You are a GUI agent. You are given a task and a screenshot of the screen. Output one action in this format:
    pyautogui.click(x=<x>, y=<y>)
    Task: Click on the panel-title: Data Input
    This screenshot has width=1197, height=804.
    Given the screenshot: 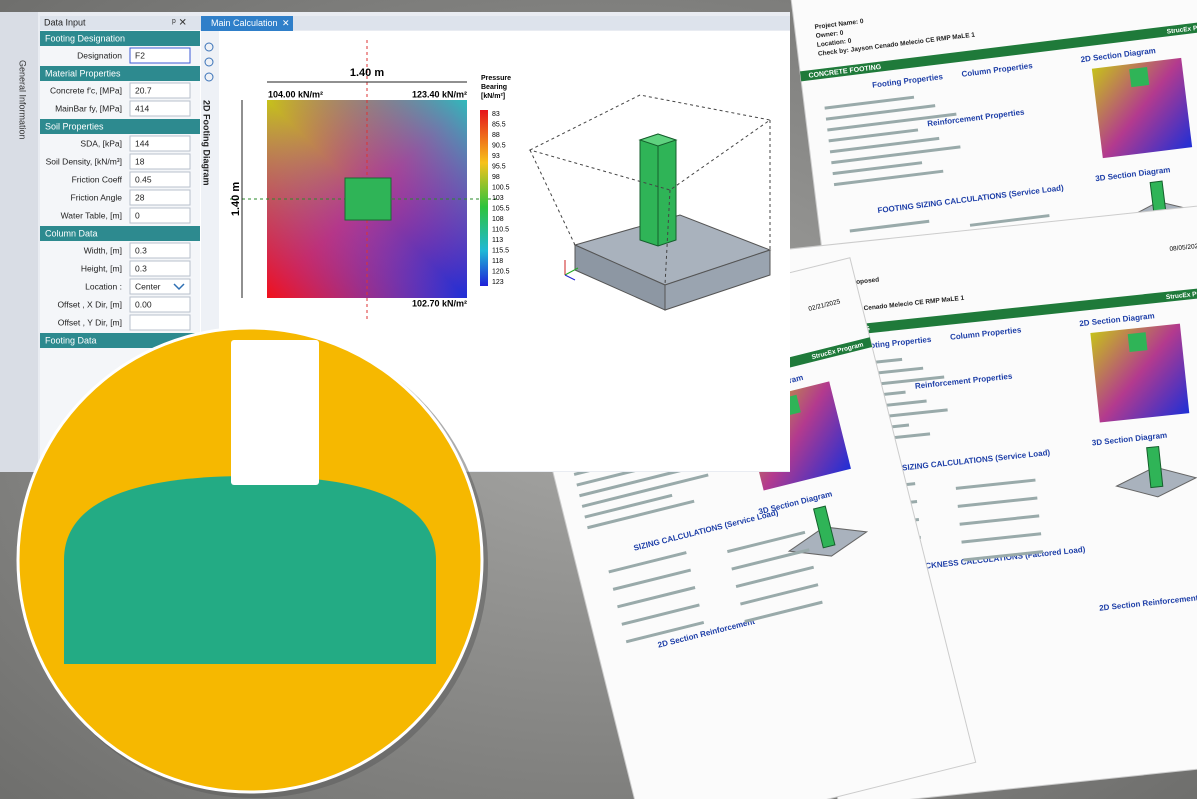 What is the action you would take?
    pyautogui.click(x=65, y=22)
    